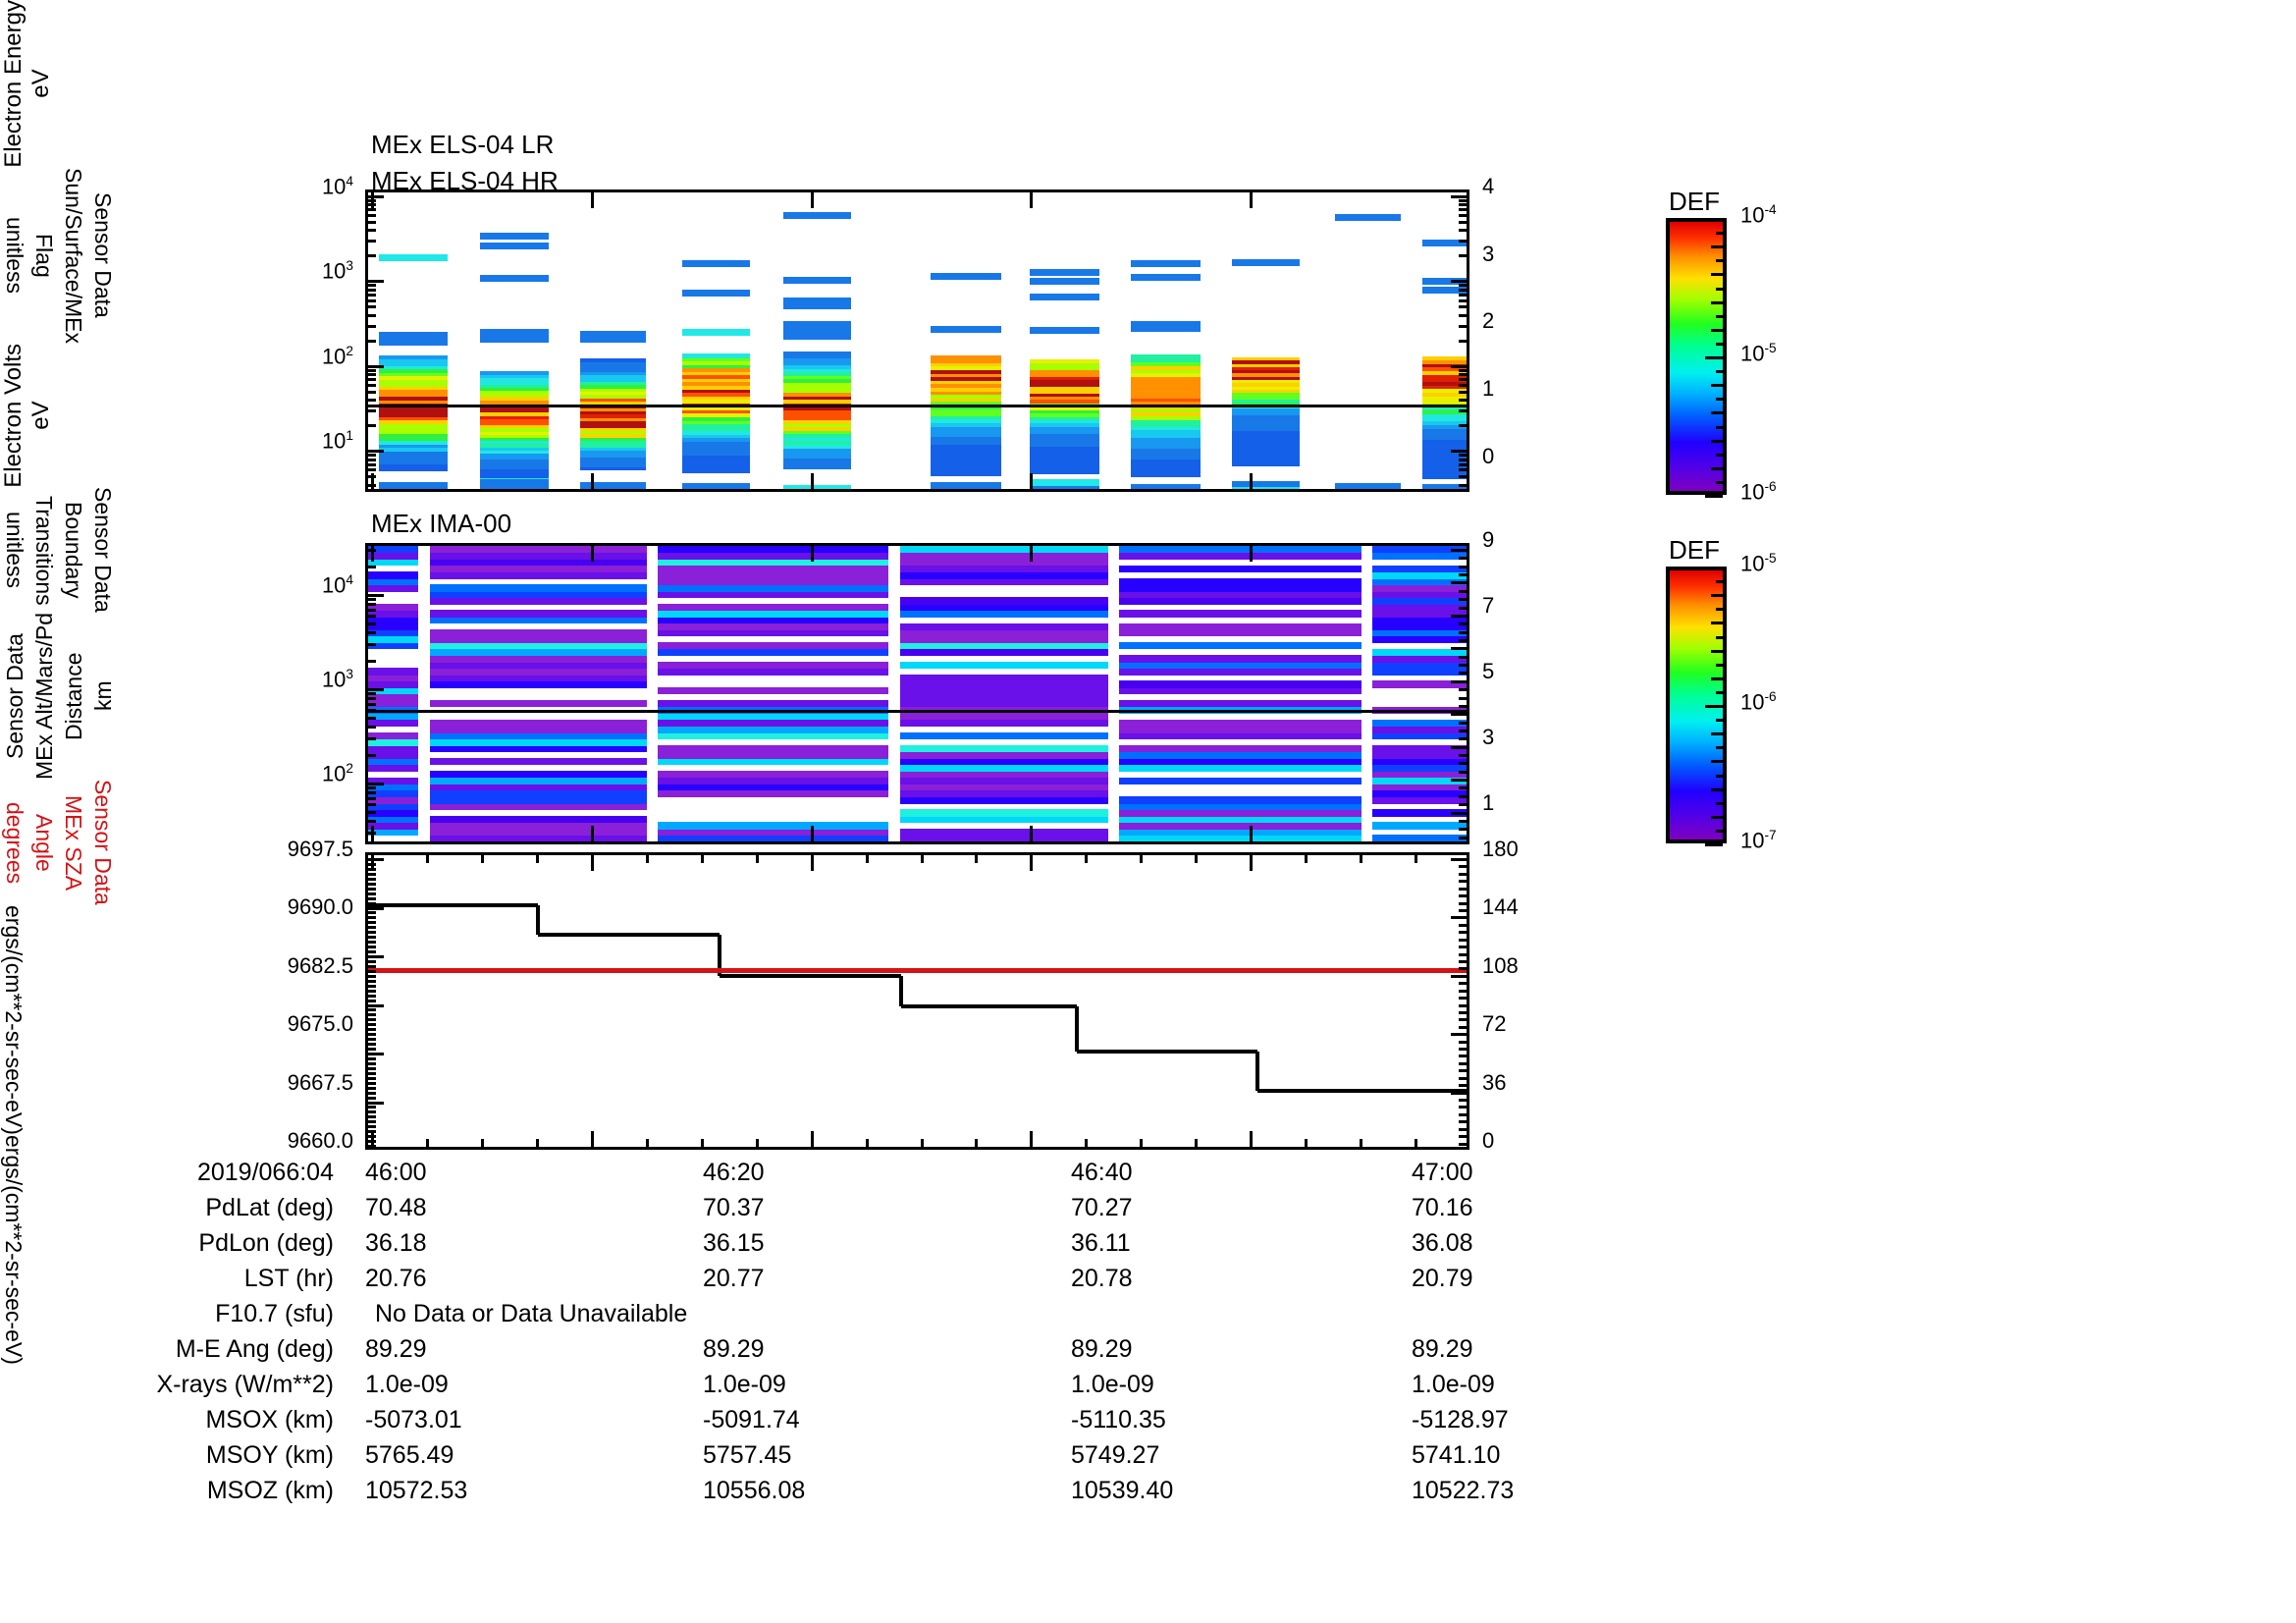 The height and width of the screenshot is (1623, 2296). I want to click on panel3-left-axis-label: Sensor Data MEx Alt/Mars/Pd Distance km, so click(59, 697).